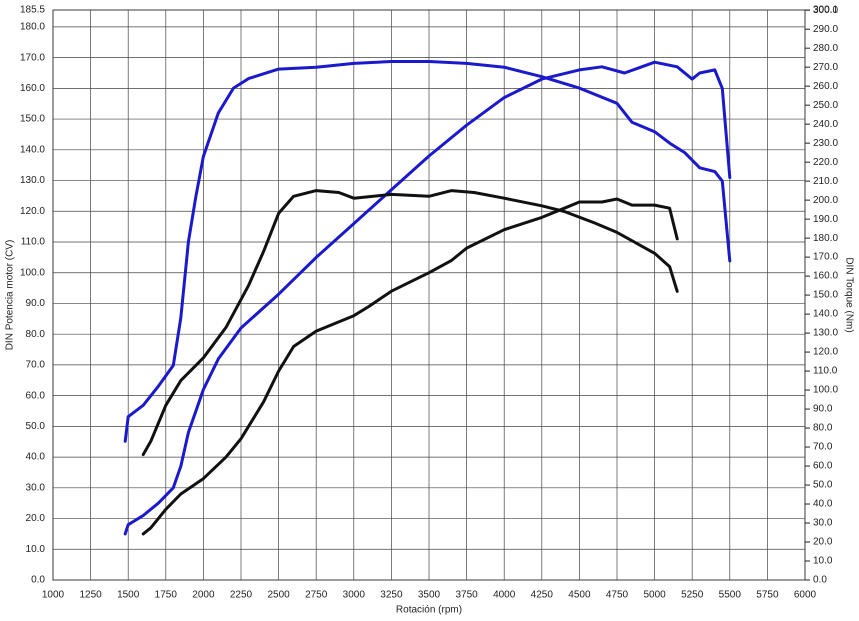 The width and height of the screenshot is (859, 621). Describe the element at coordinates (823, 561) in the screenshot. I see `y2-tick-label: 10.0` at that location.